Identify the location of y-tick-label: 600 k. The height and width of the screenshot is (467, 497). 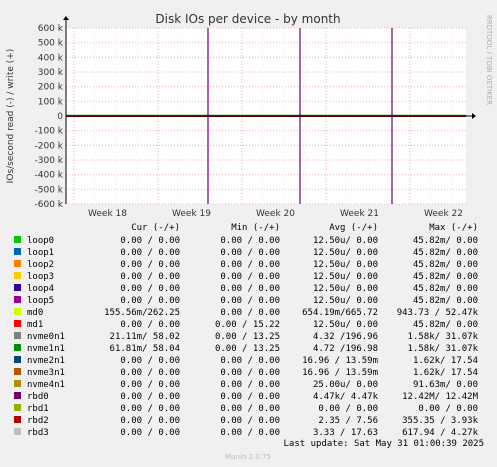
(51, 29).